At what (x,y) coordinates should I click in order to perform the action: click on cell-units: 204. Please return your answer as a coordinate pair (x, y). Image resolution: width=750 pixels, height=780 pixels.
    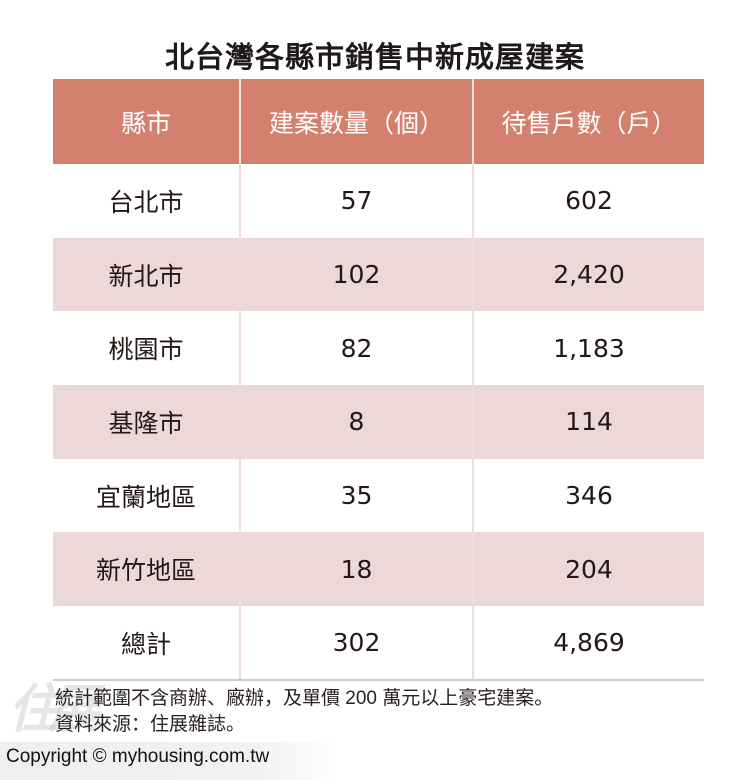
    Looking at the image, I should click on (588, 569).